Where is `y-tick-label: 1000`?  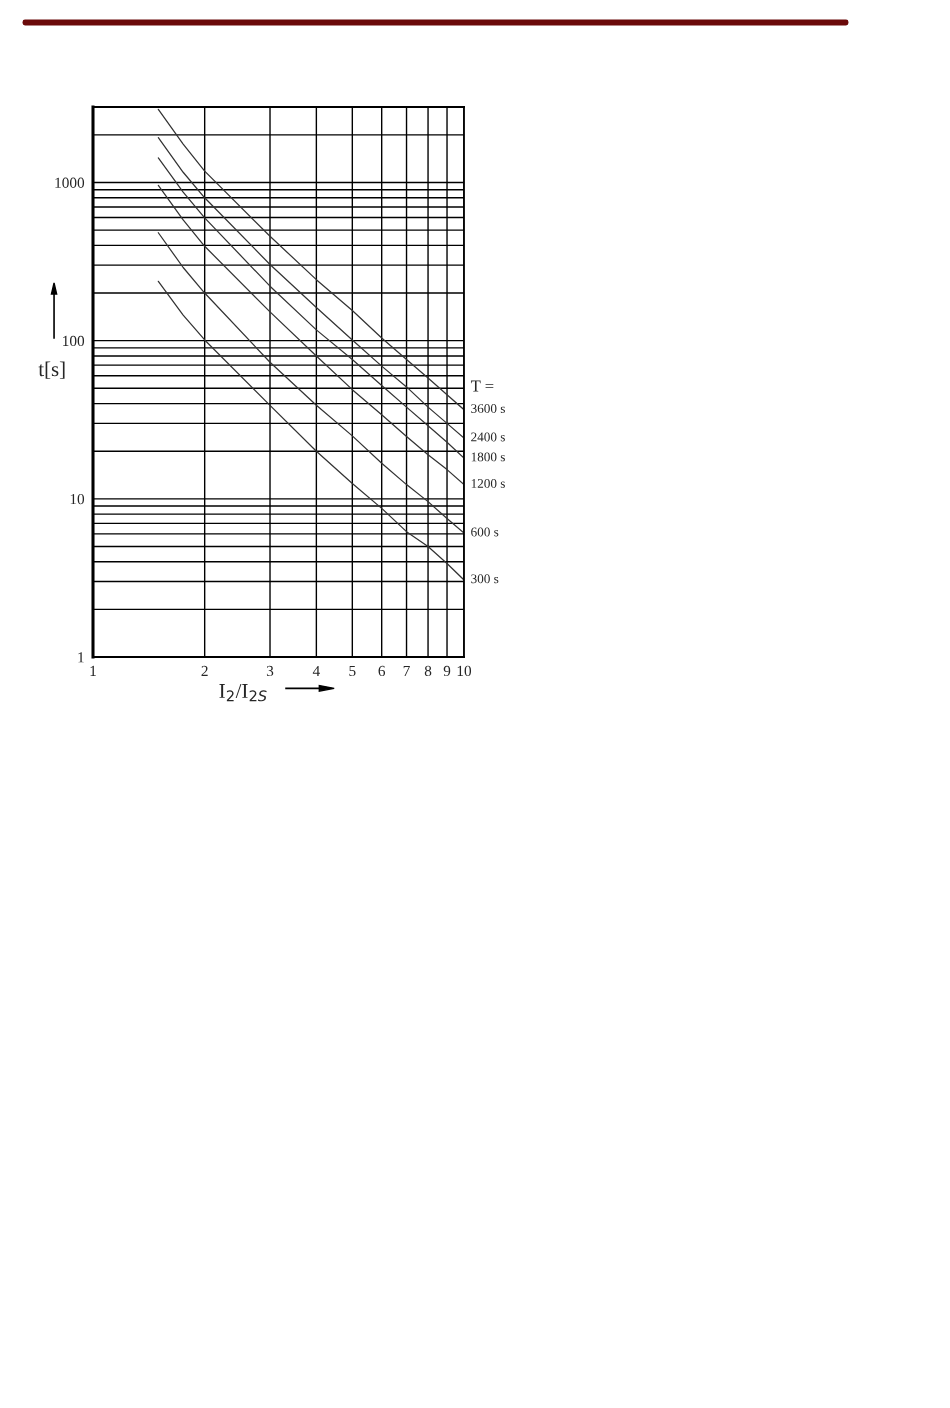
y-tick-label: 1000 is located at coordinates (70, 182).